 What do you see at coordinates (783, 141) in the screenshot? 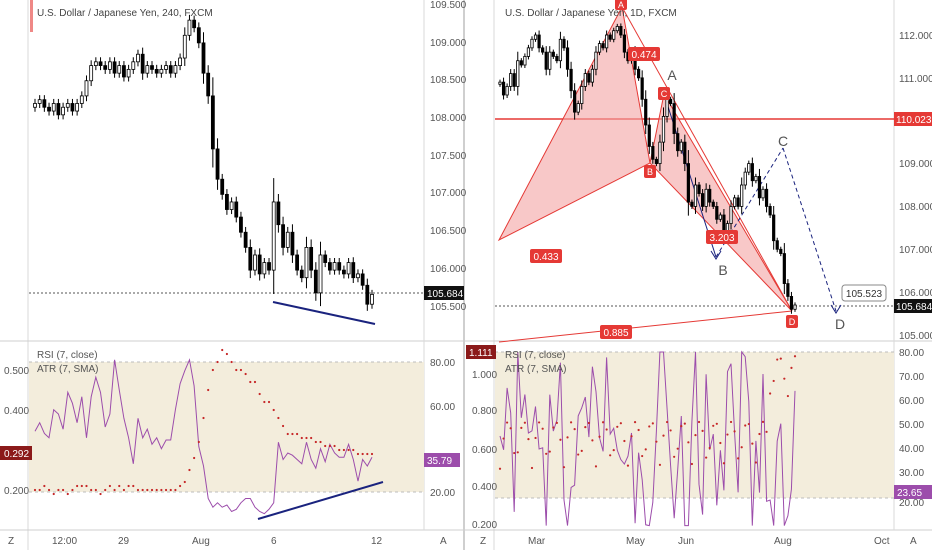
I see `point-c-label: C` at bounding box center [783, 141].